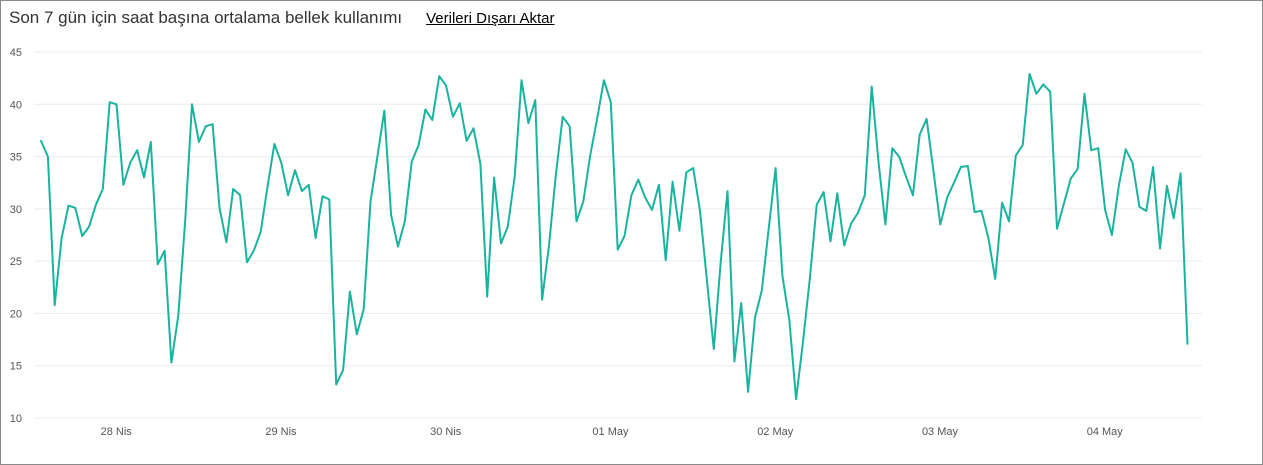 The image size is (1263, 465). Describe the element at coordinates (490, 18) in the screenshot. I see `export-data-link: Verileri Dışarı Aktar` at that location.